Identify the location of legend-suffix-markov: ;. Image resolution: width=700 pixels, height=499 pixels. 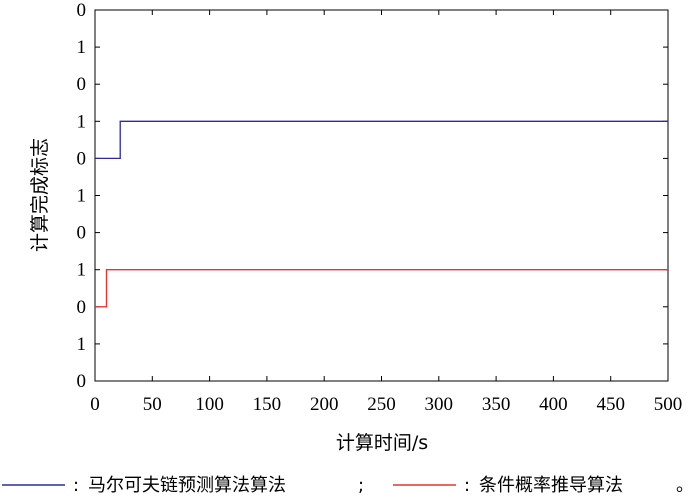
(361, 485).